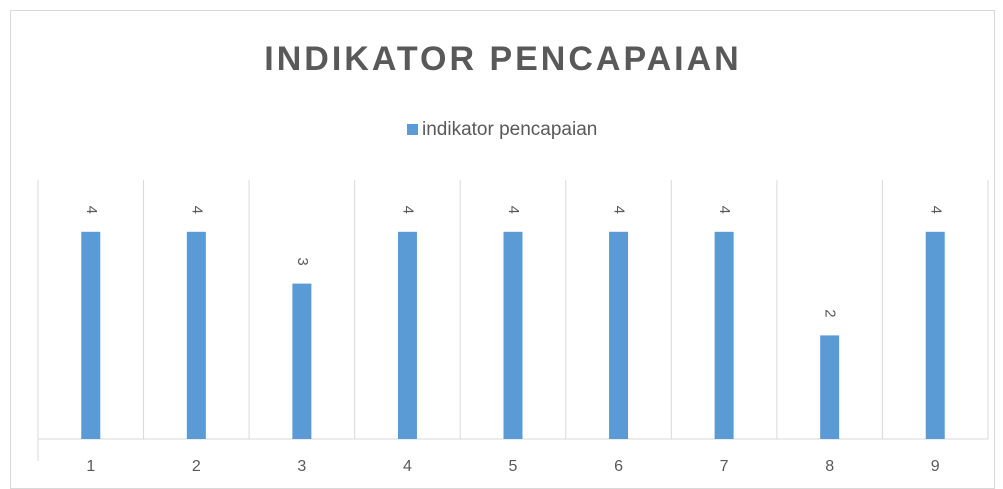 This screenshot has width=1003, height=489. I want to click on x-tick-label: 6, so click(618, 466).